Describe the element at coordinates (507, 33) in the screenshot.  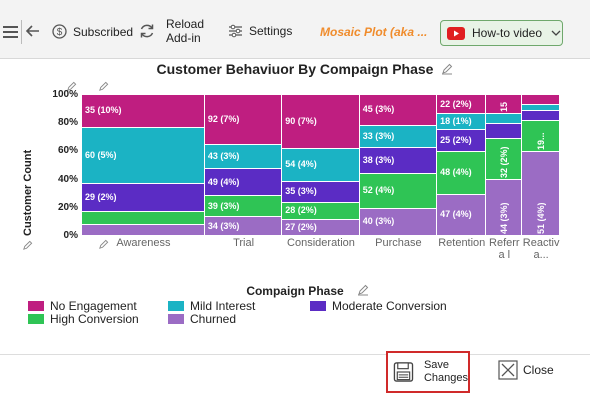
I see `howto-label: How-to video` at that location.